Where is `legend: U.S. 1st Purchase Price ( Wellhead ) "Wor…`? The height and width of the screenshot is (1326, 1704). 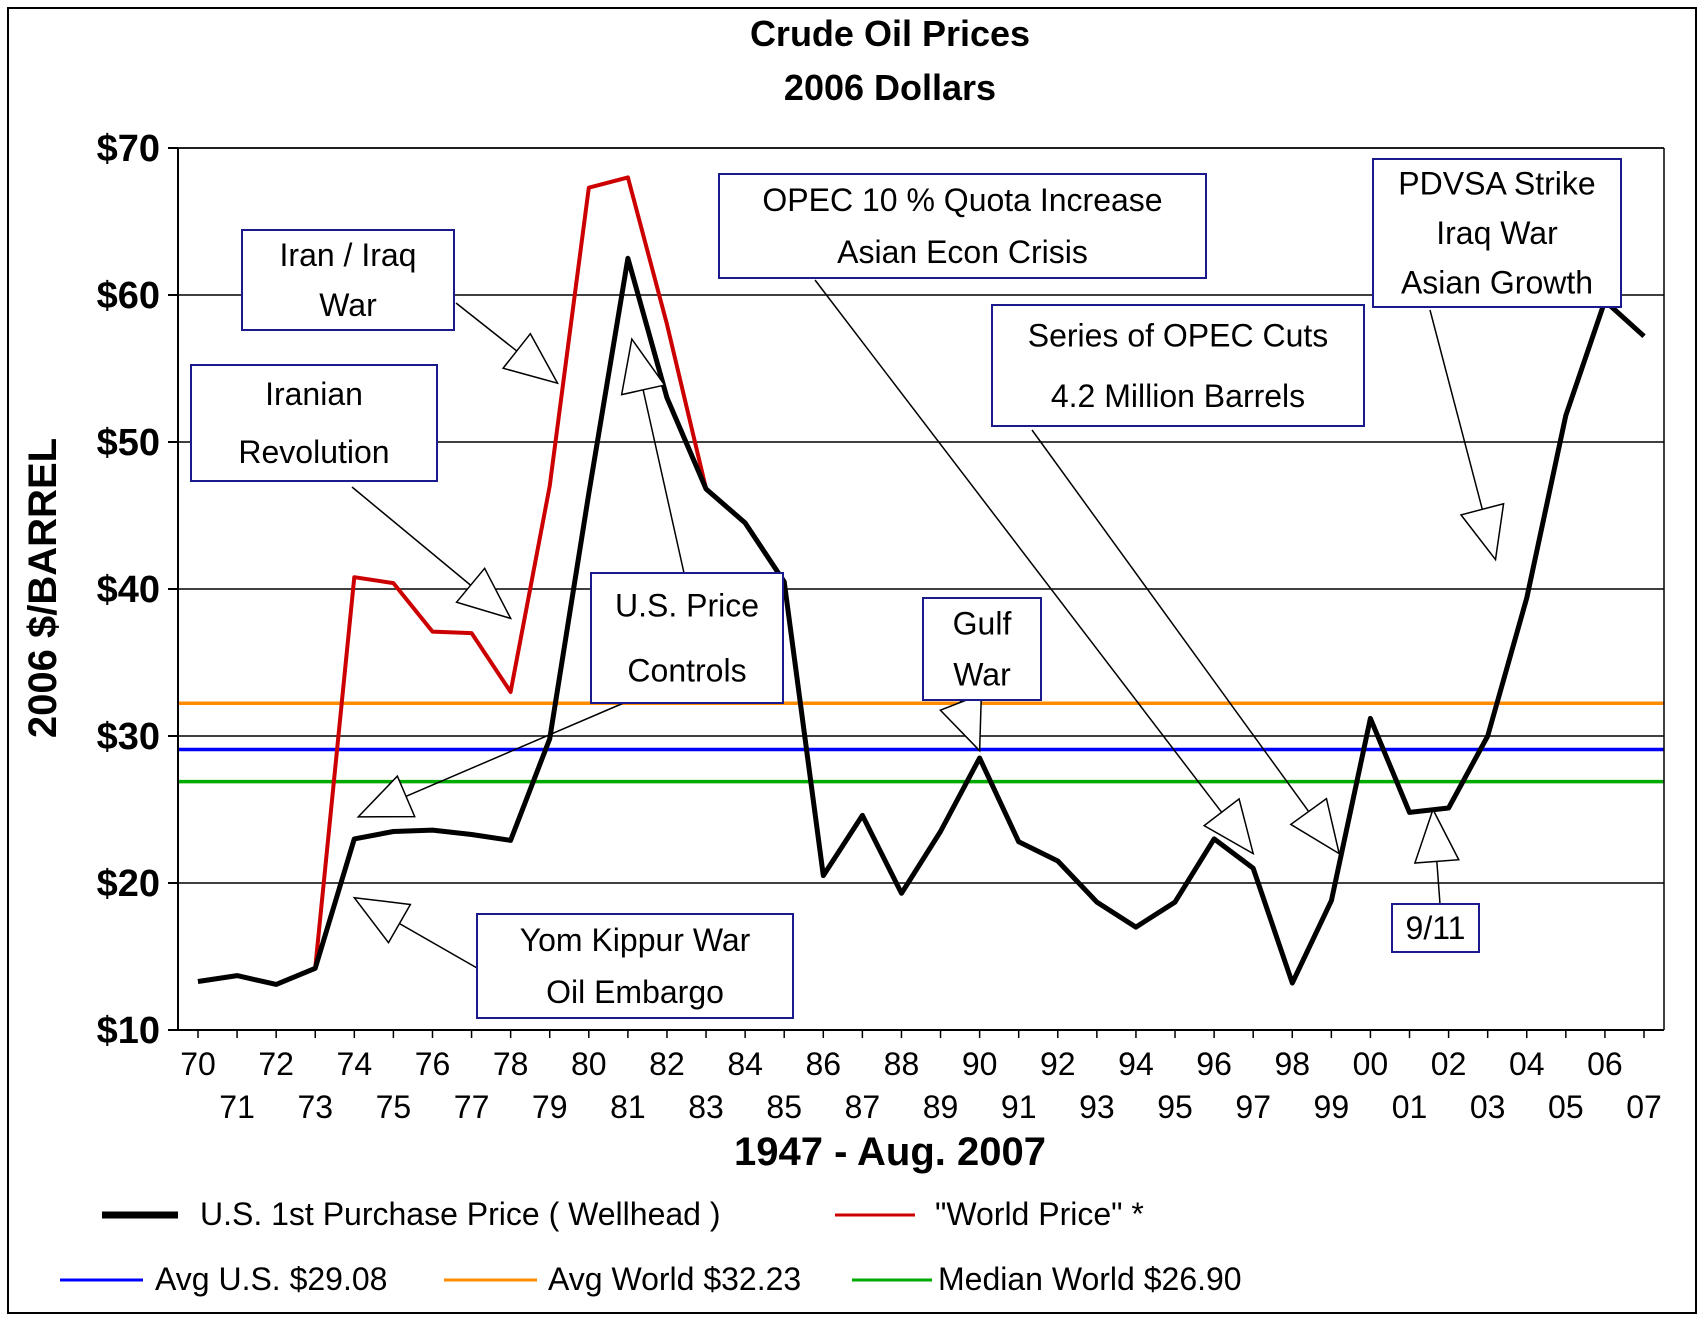
legend: U.S. 1st Purchase Price ( Wellhead ) "Wor… is located at coordinates (651, 1246).